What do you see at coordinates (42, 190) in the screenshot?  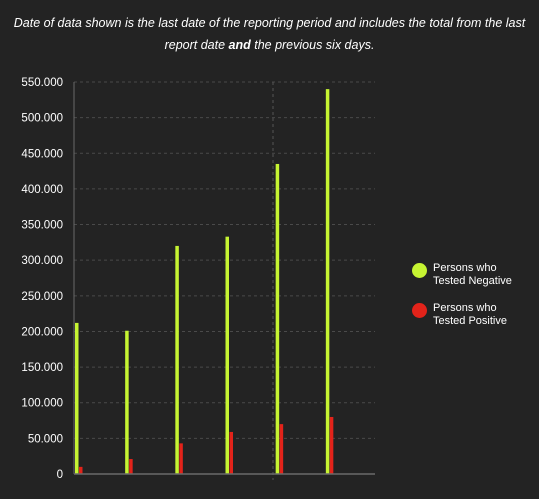 I see `y-tick-label: 400.000` at bounding box center [42, 190].